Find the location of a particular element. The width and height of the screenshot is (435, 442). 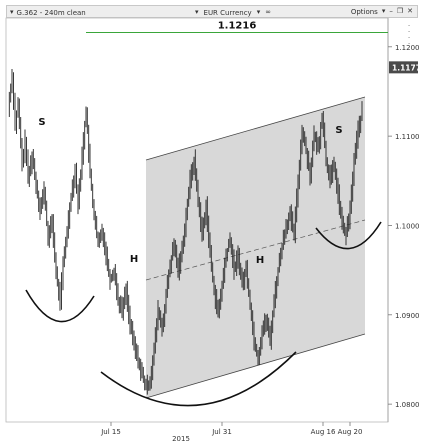

x-tick-label: Aug 20 is located at coordinates (350, 432).